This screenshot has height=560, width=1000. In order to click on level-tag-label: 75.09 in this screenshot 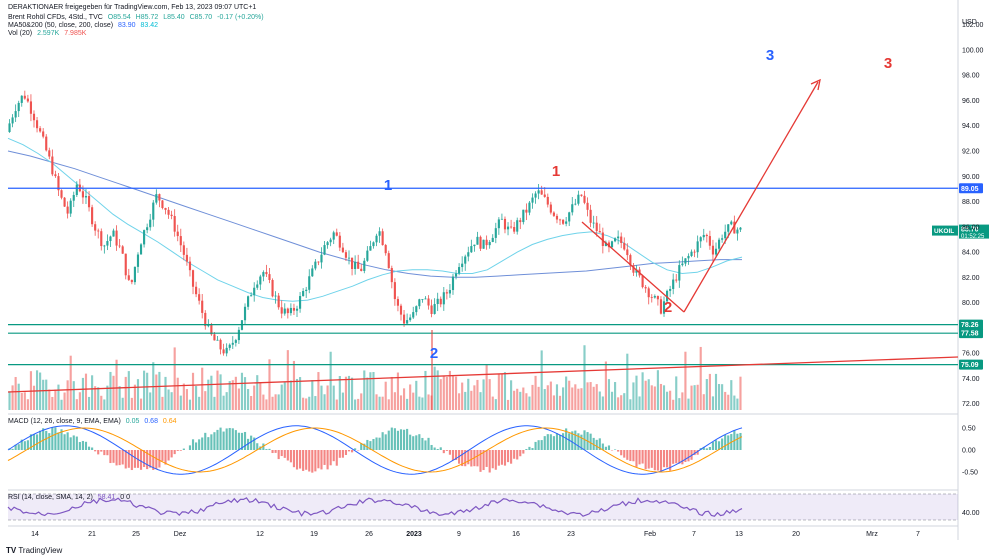, I will do `click(970, 365)`.